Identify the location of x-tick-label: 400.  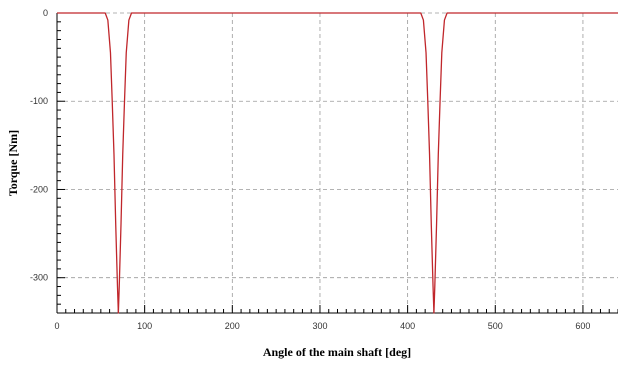
(407, 326).